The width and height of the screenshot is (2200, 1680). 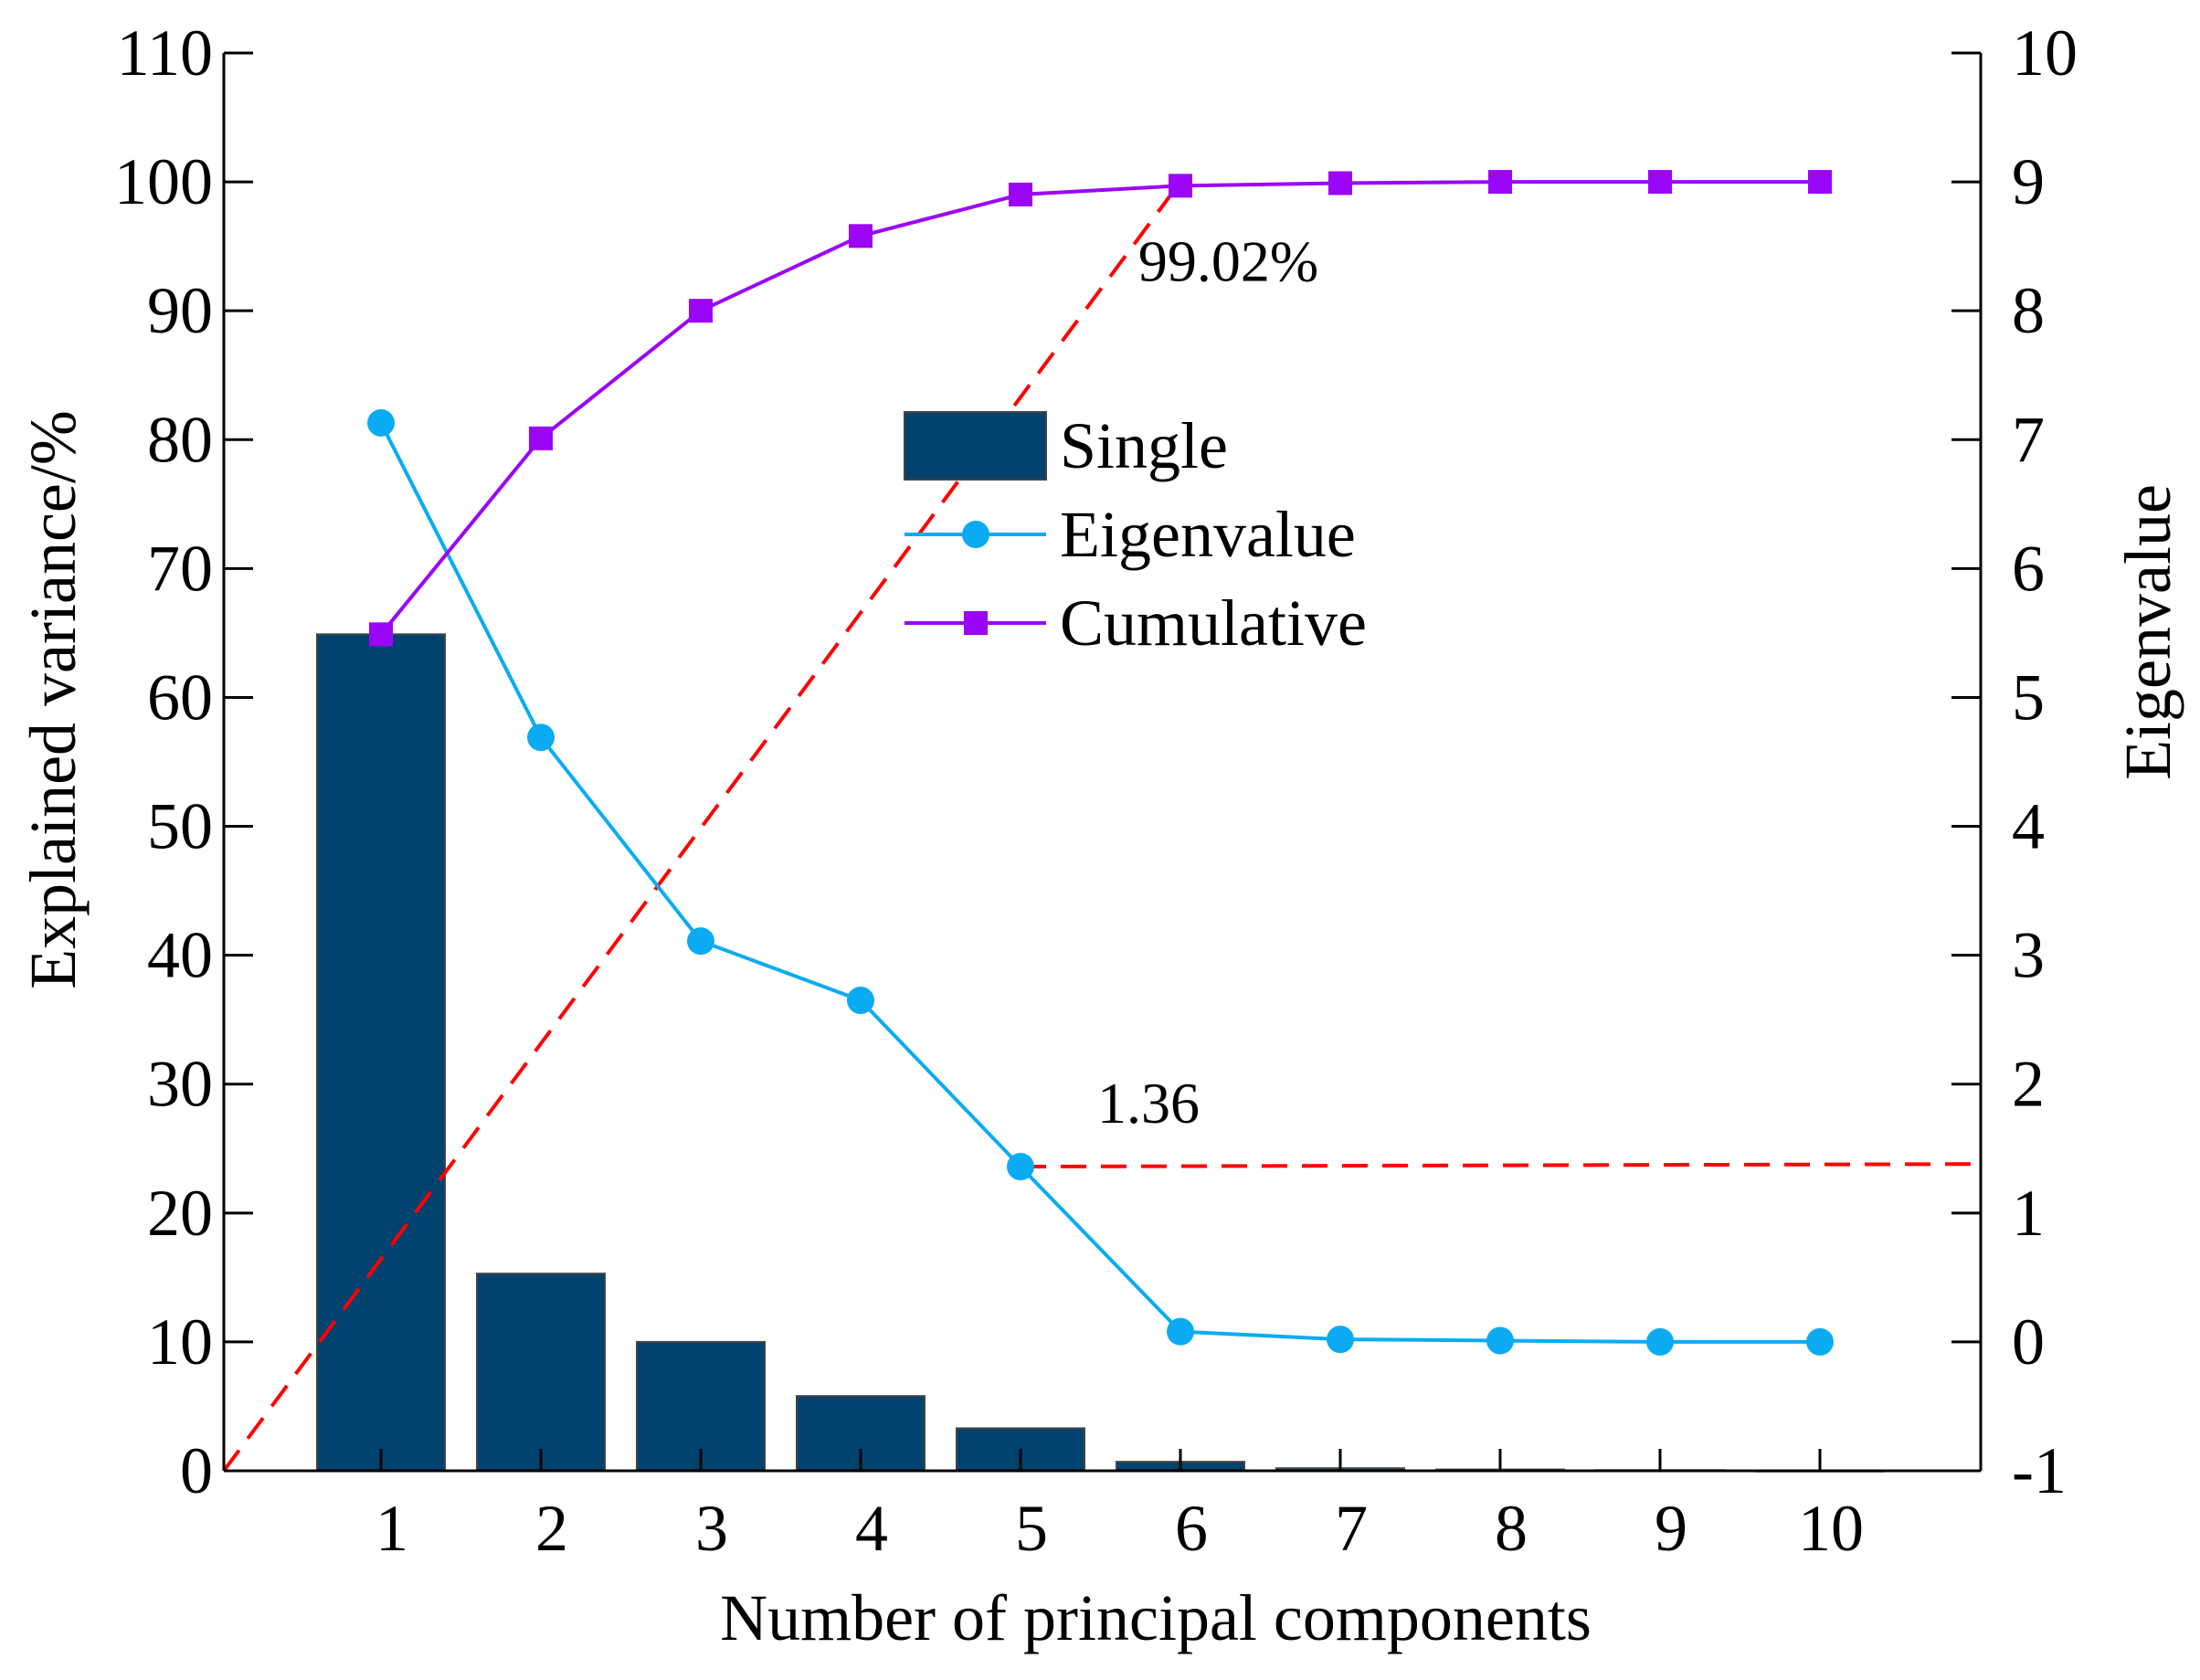 I want to click on legend-label-single: Single, so click(x=1144, y=446).